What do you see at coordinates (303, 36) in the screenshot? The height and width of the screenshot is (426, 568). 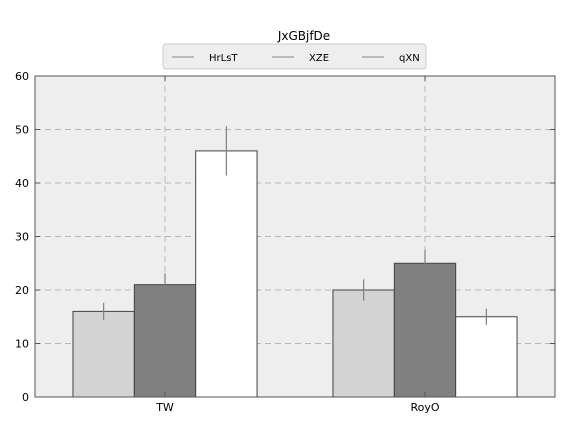 I see `chart-title: JxGBjfDe` at bounding box center [303, 36].